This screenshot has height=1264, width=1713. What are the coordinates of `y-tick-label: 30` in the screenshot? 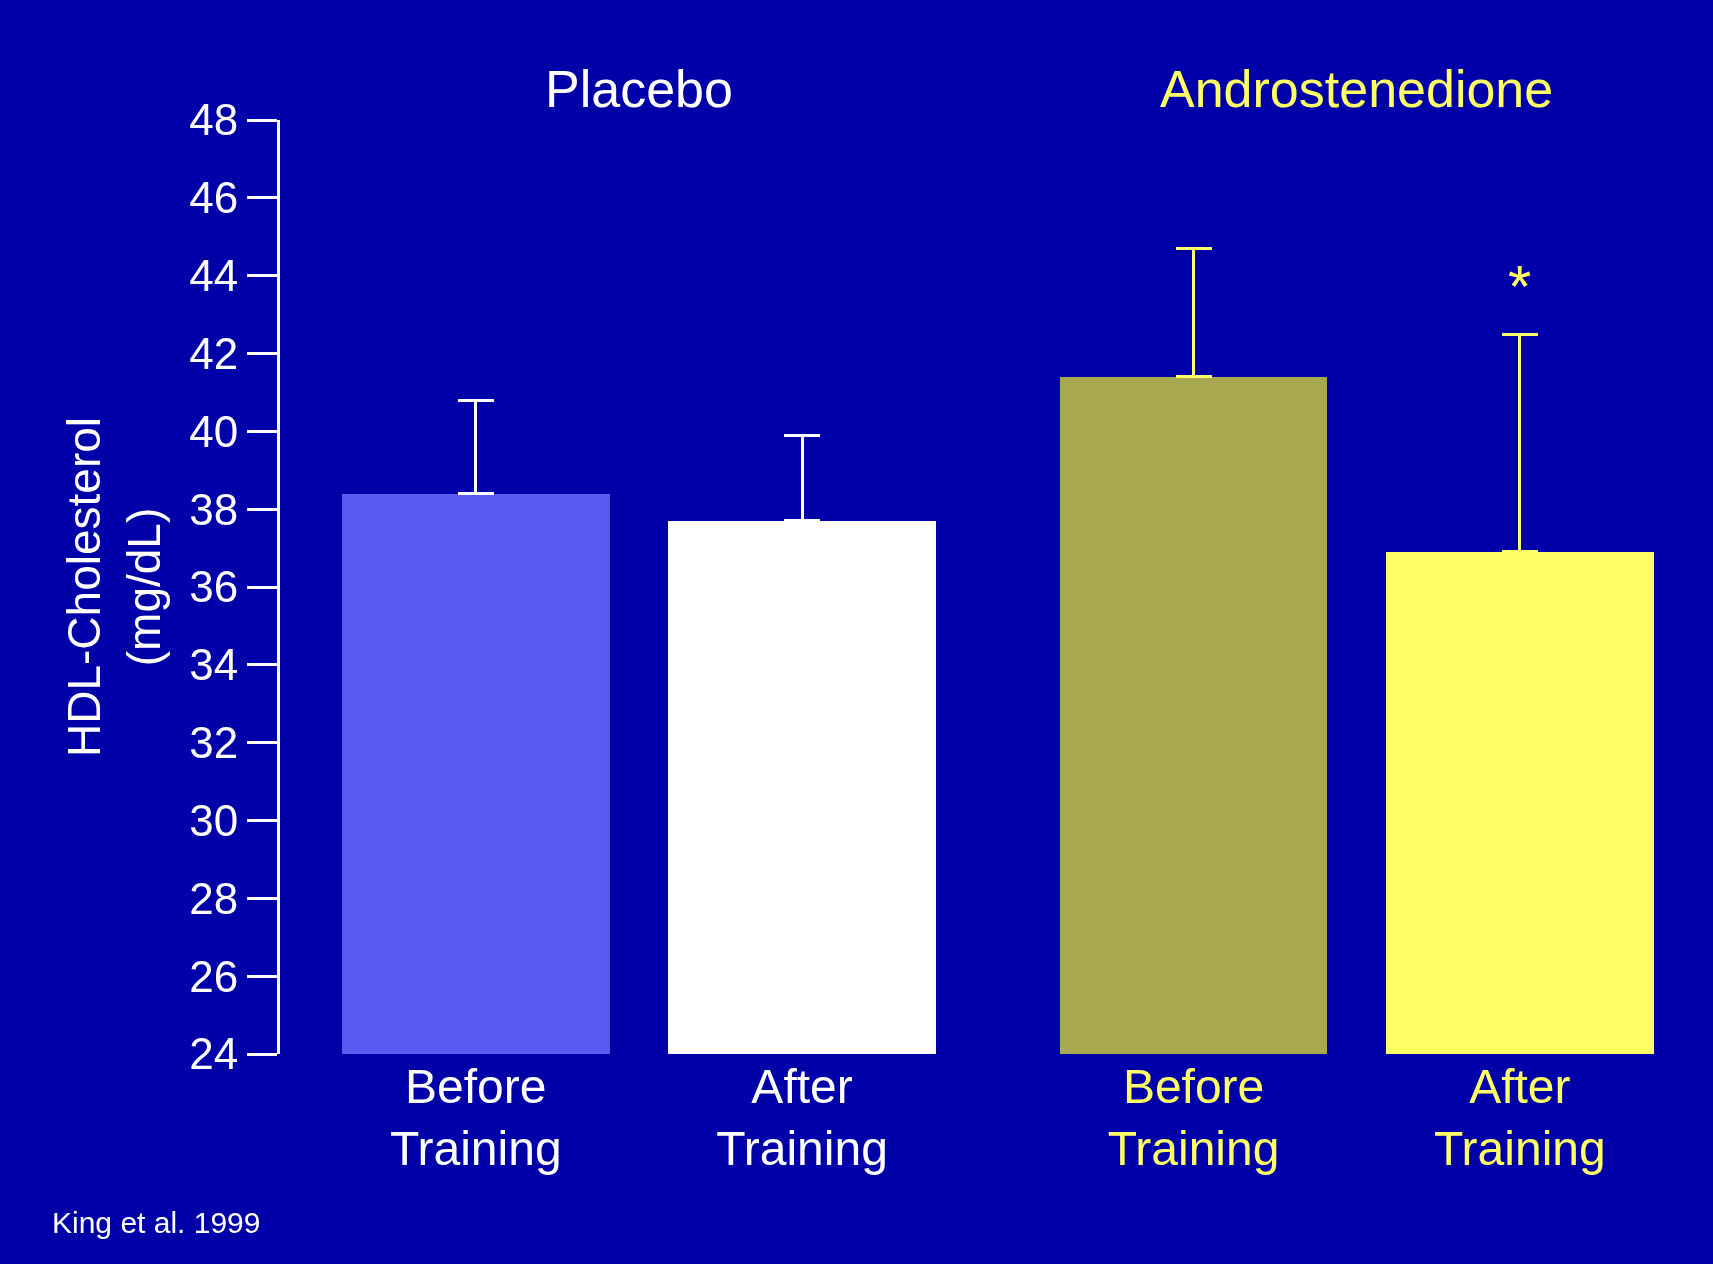 It's located at (214, 820).